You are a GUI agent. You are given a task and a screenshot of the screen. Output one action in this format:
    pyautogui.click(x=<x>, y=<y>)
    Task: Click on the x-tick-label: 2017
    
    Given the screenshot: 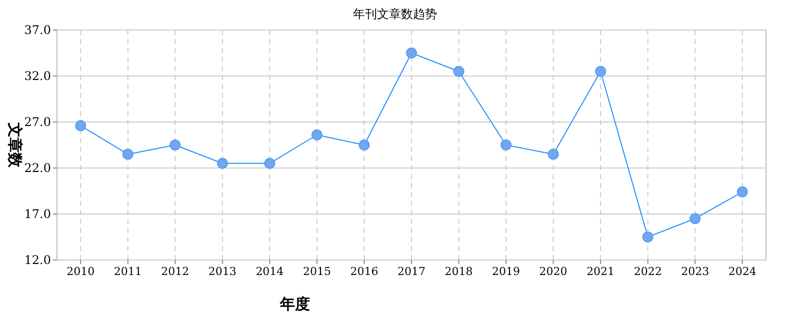 What is the action you would take?
    pyautogui.click(x=412, y=271)
    